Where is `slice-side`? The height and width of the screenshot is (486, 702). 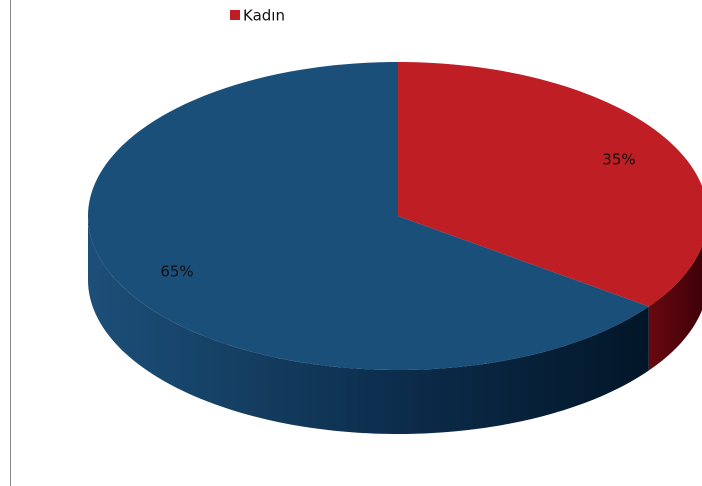
slice-side is located at coordinates (675, 308).